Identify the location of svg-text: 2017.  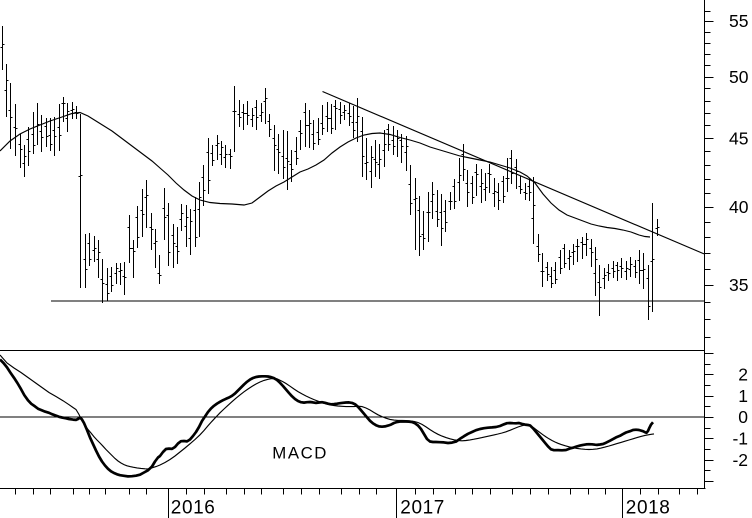
(422, 508).